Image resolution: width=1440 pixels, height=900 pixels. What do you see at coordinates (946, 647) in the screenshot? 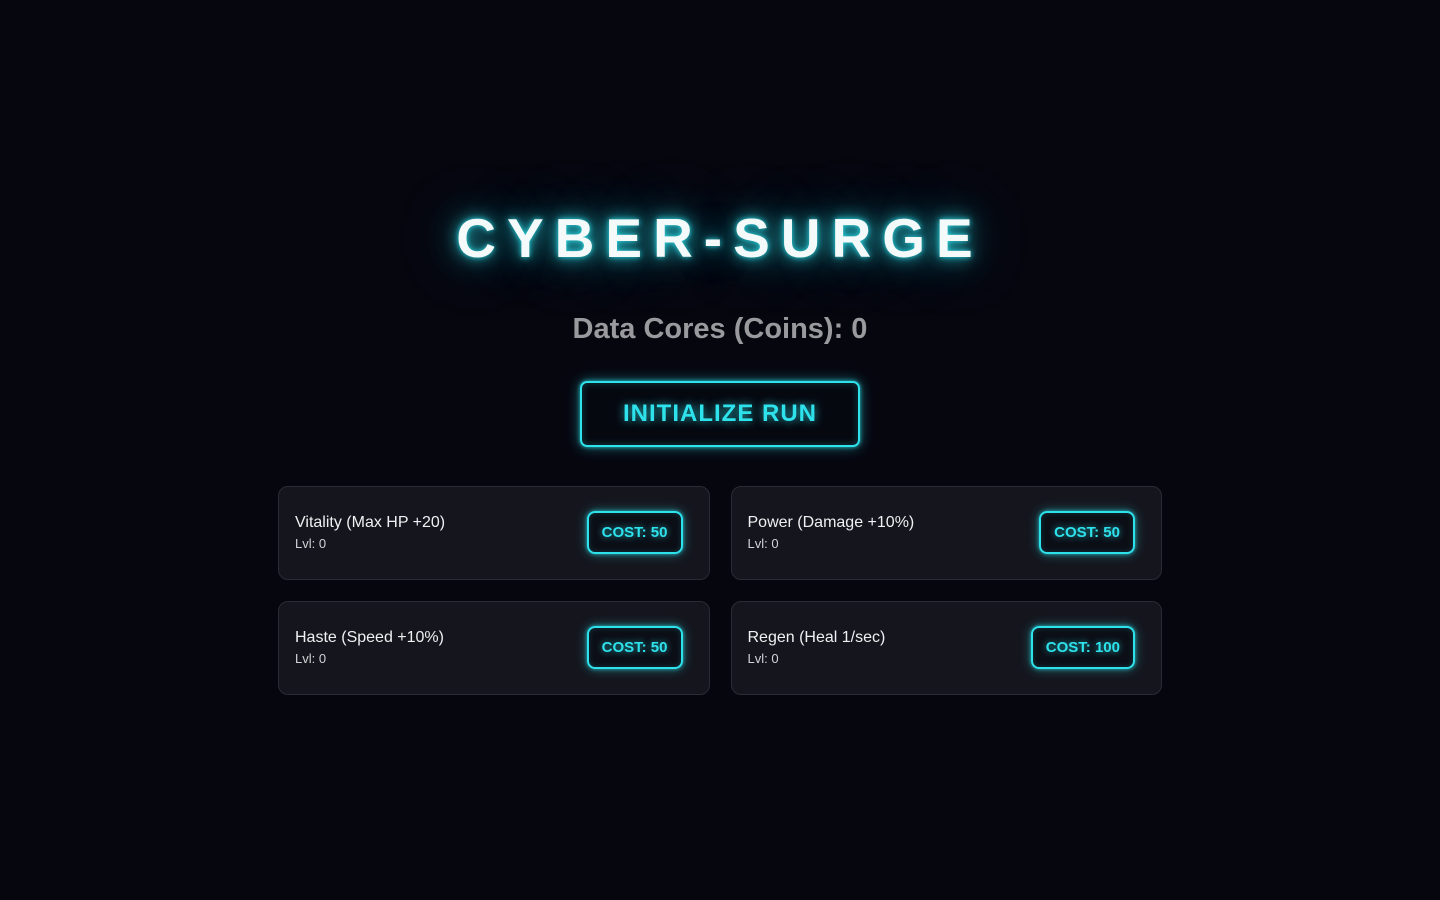
I see `upgrade-card-regen: Regen (Heal 1/sec) Lvl: 0 COST: 100` at bounding box center [946, 647].